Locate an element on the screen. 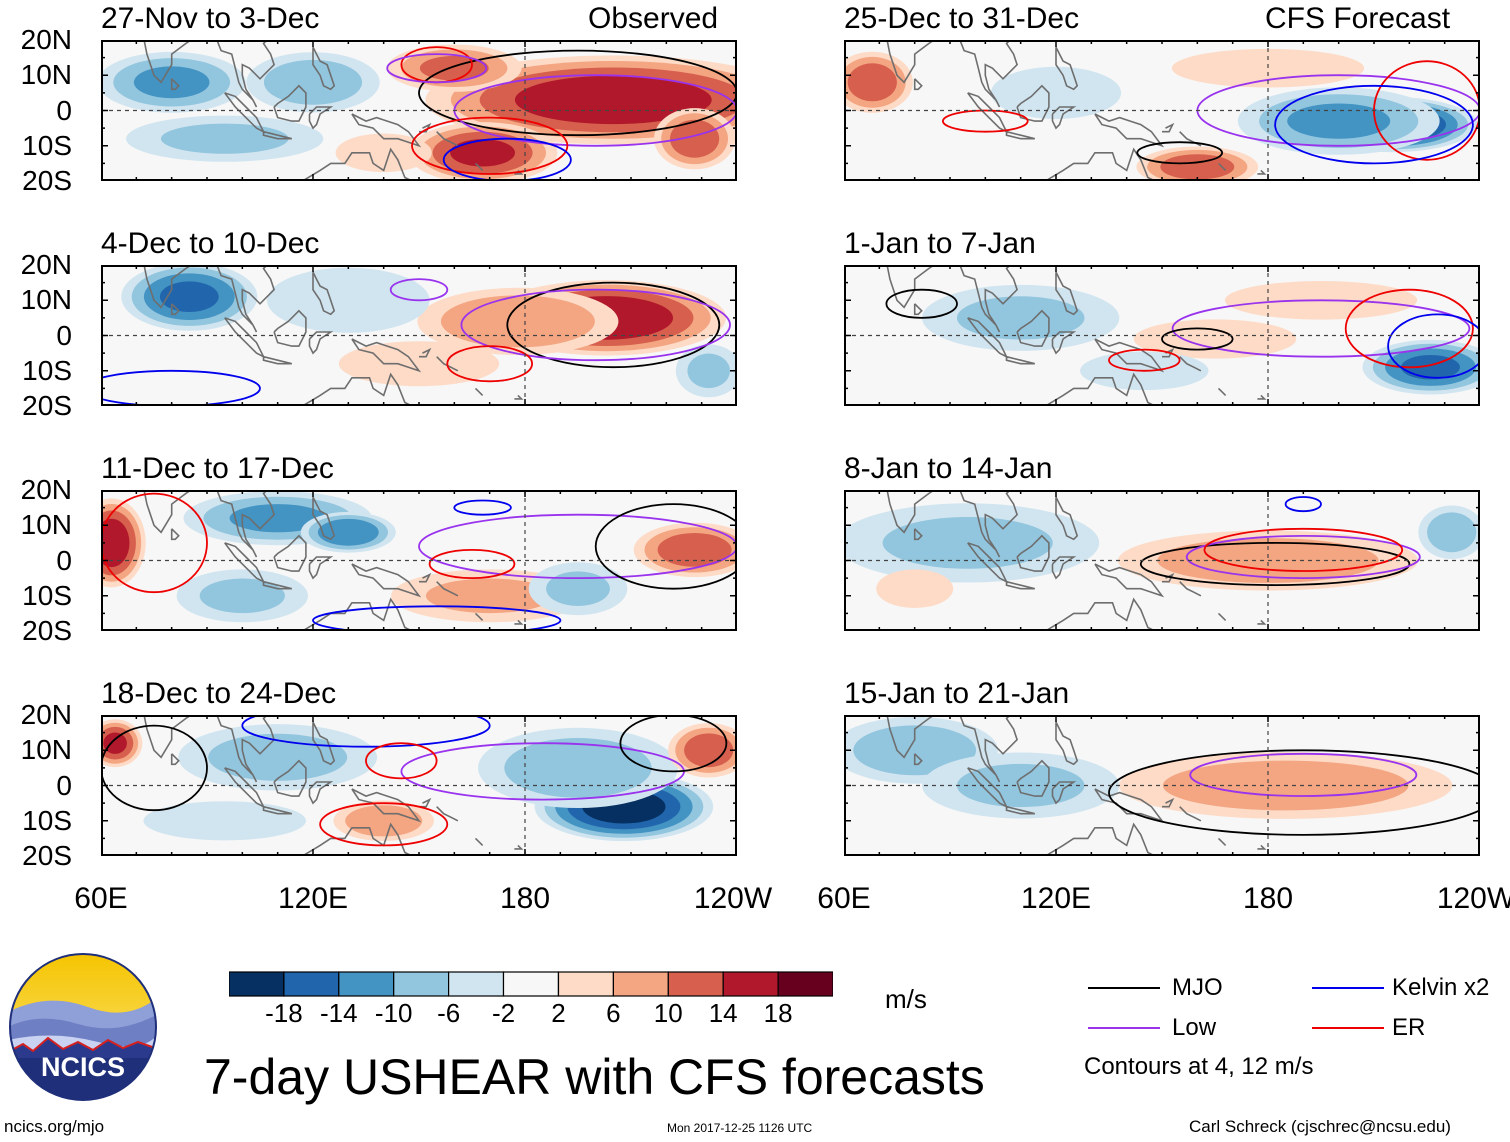 The width and height of the screenshot is (1510, 1142). x-tick-180-left: 180 is located at coordinates (525, 898).